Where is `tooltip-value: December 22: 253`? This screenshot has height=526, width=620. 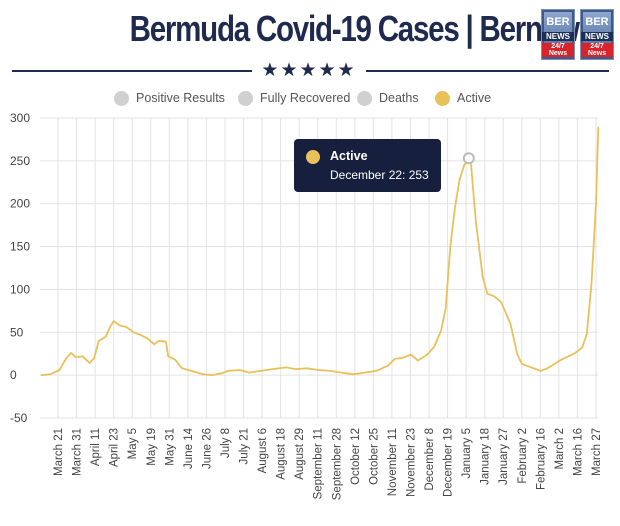
tooltip-value: December 22: 253 is located at coordinates (379, 175).